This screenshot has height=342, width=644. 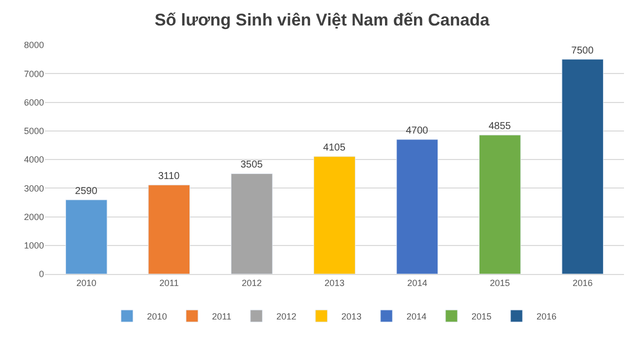 I want to click on x-tick-label: 2011, so click(x=169, y=283).